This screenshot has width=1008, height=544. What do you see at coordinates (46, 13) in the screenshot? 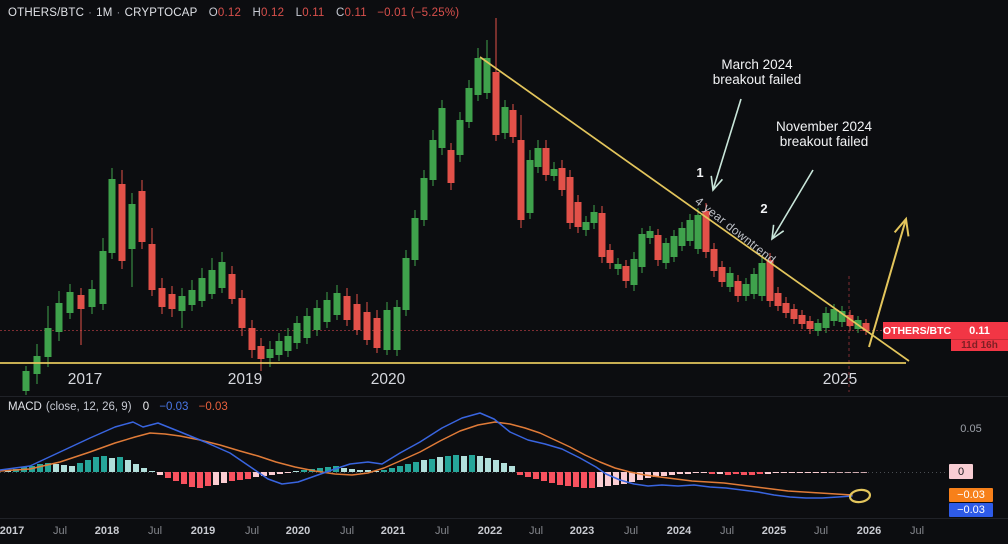
I see `symbol-title: OTHERS/BTC` at bounding box center [46, 13].